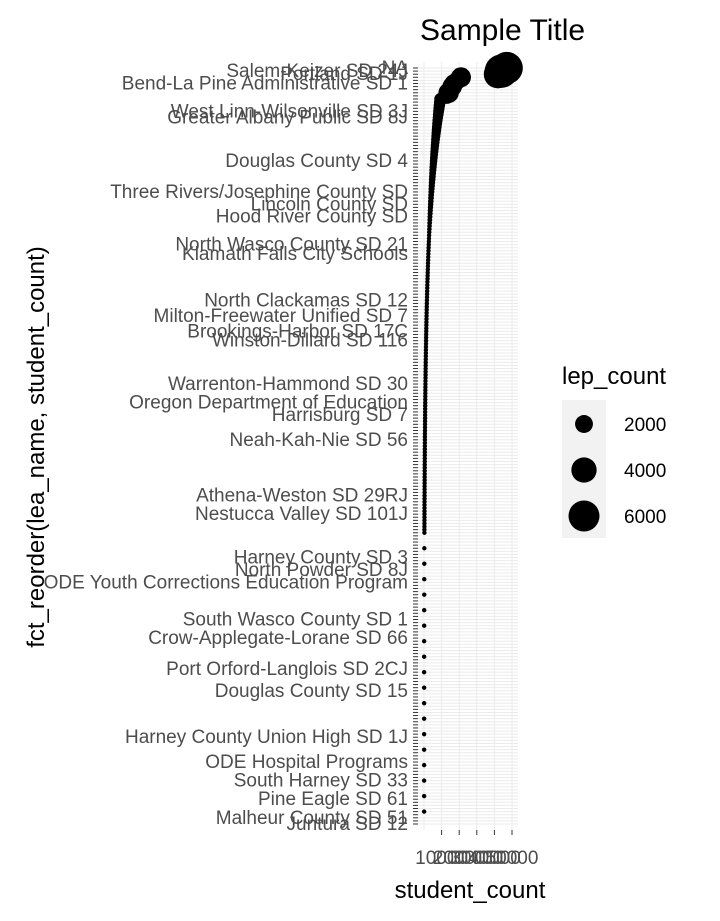 The height and width of the screenshot is (921, 720). I want to click on y-tick-label: North Powder SD 8J, so click(321, 570).